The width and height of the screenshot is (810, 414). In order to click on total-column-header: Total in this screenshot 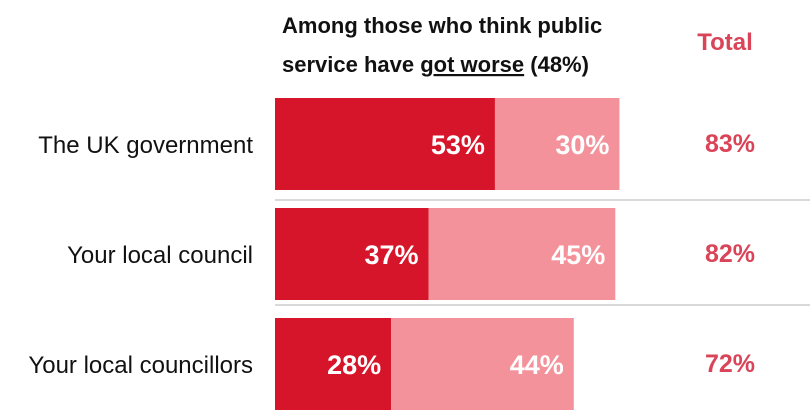, I will do `click(725, 42)`.